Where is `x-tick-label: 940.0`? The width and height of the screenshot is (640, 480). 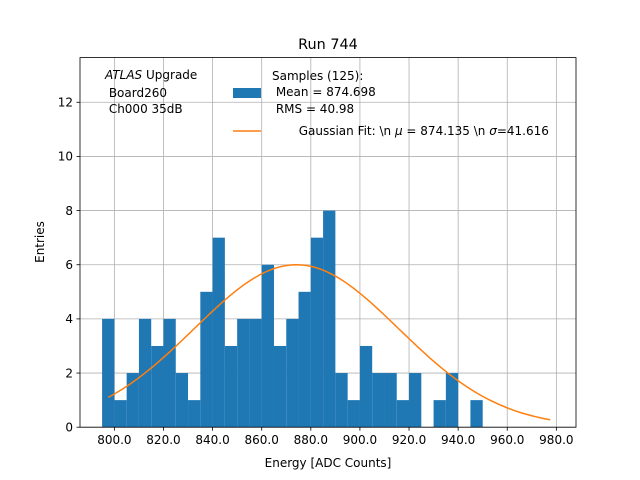
x-tick-label: 940.0 is located at coordinates (458, 440).